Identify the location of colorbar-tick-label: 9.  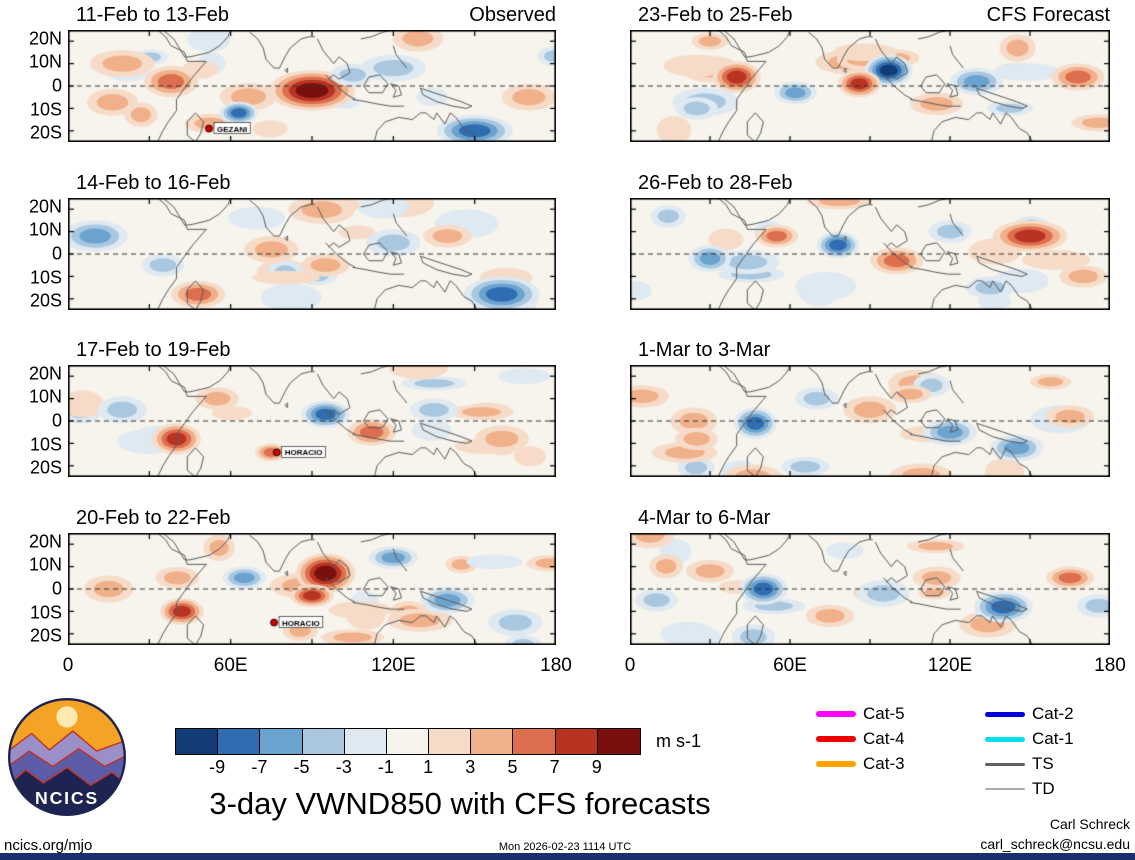
(596, 767).